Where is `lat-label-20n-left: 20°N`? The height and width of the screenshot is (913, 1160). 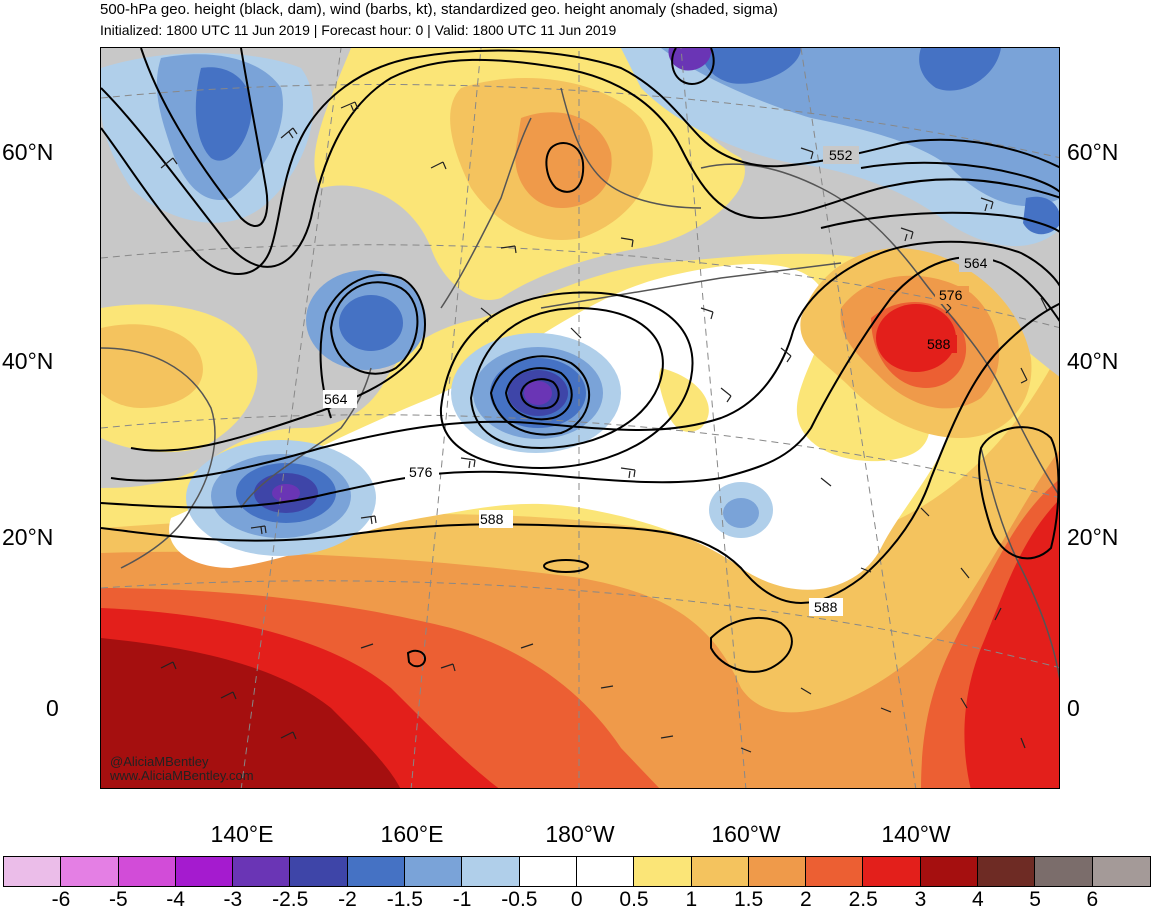 lat-label-20n-left: 20°N is located at coordinates (28, 537).